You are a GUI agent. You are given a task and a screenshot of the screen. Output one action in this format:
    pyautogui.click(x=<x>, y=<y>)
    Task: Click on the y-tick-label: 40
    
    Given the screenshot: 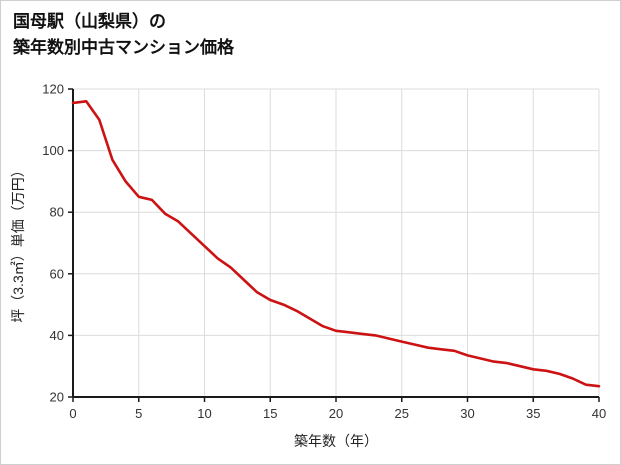 What is the action you would take?
    pyautogui.click(x=57, y=335)
    